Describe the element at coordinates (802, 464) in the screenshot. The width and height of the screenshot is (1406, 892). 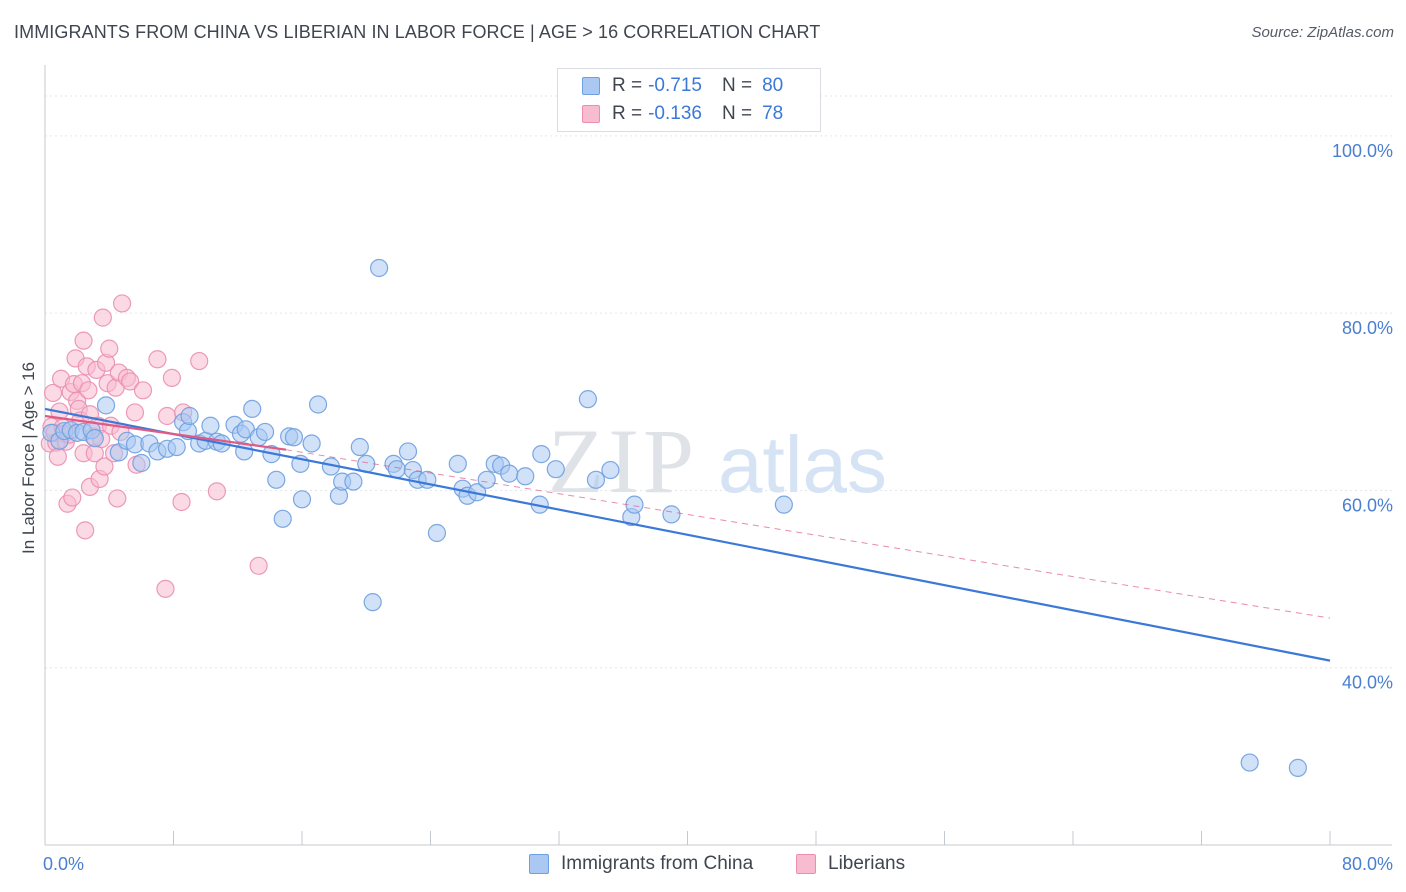
I see `watermark-atlas: atlas` at that location.